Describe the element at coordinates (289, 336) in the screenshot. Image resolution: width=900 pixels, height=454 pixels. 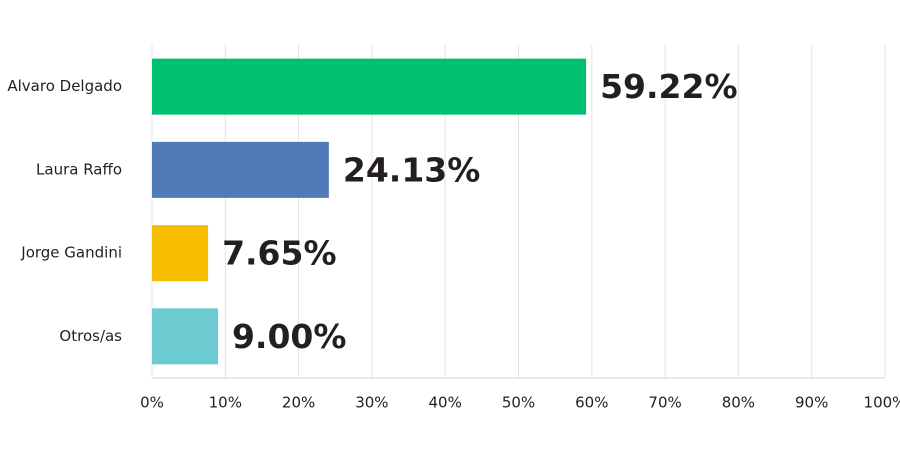
I see `value-label: 9.00%` at that location.